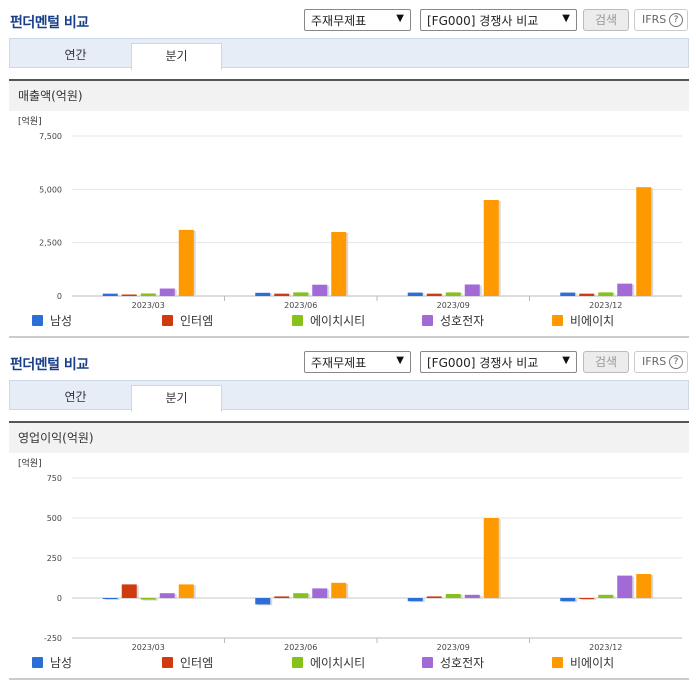 Image resolution: width=696 pixels, height=684 pixels. What do you see at coordinates (54, 478) in the screenshot?
I see `y-tick-label: 750` at bounding box center [54, 478].